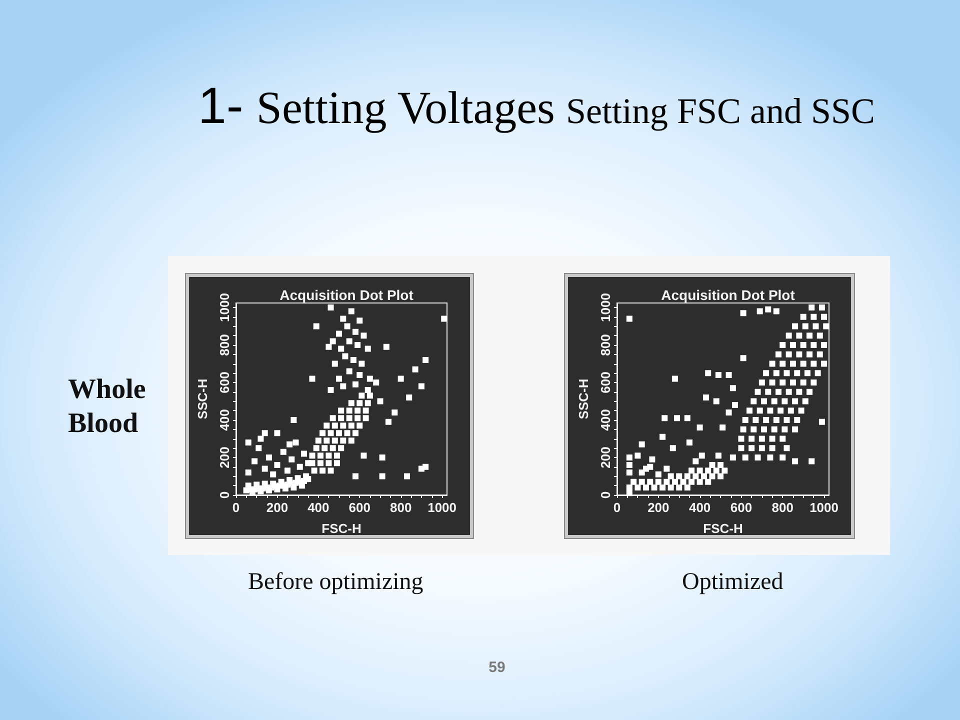 The height and width of the screenshot is (720, 960). What do you see at coordinates (721, 111) in the screenshot?
I see `text: Setting FSC and SSC` at bounding box center [721, 111].